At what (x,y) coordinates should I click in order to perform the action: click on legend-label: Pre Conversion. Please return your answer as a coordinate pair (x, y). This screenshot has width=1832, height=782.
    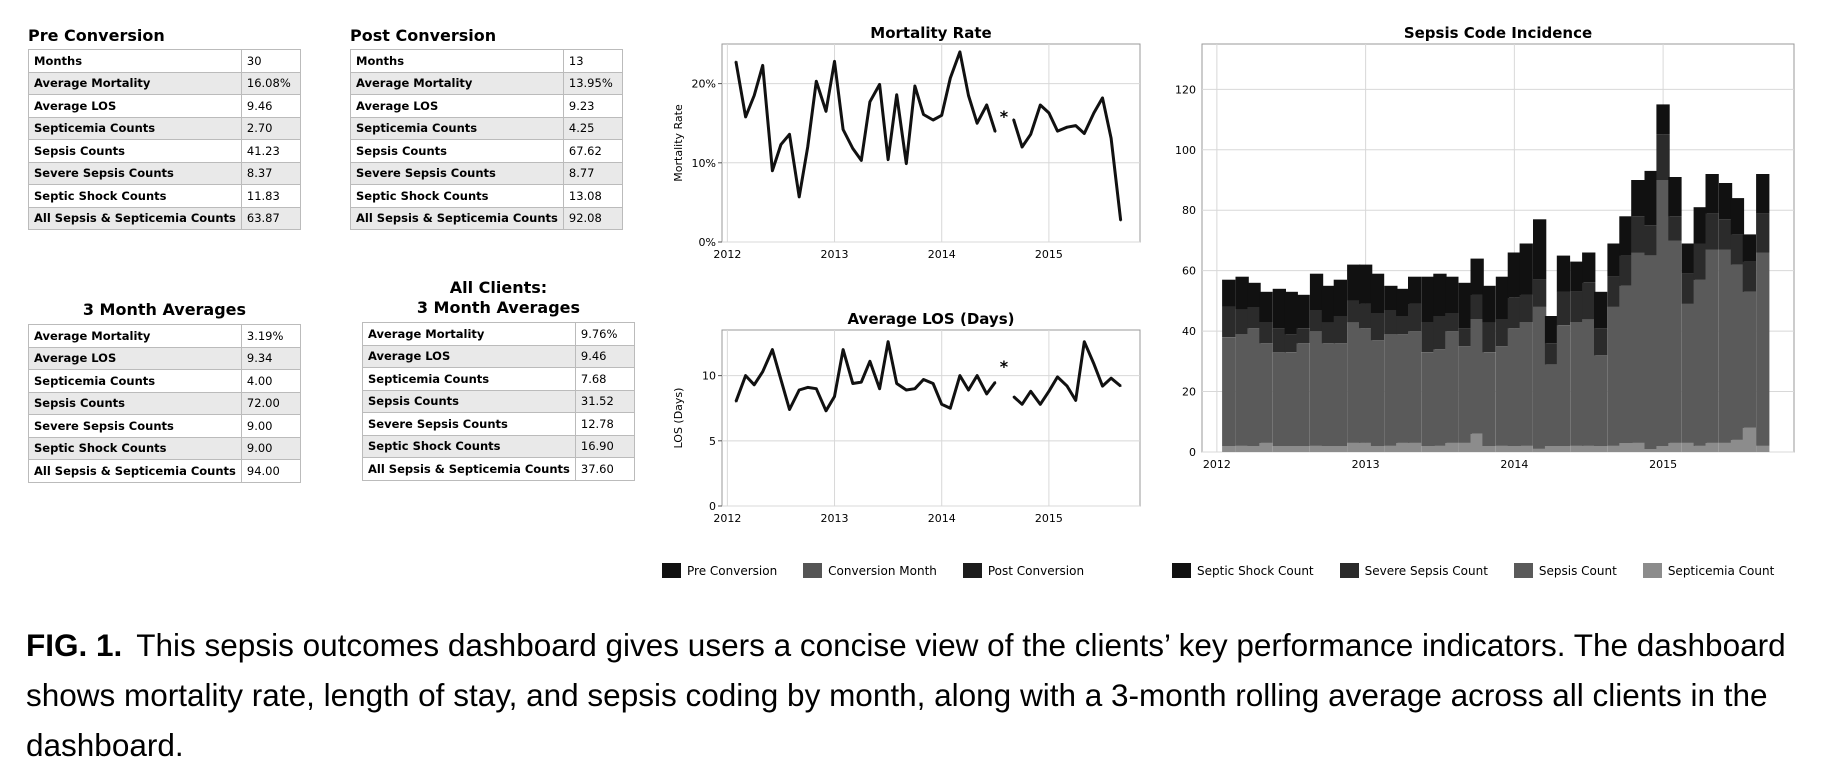
    Looking at the image, I should click on (732, 570).